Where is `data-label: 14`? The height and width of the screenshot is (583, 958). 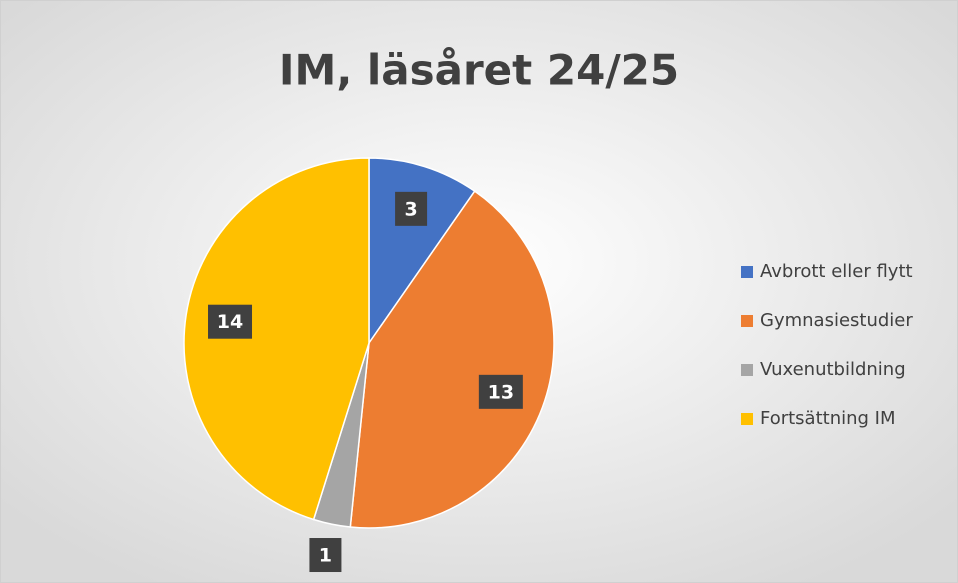 data-label: 14 is located at coordinates (230, 322).